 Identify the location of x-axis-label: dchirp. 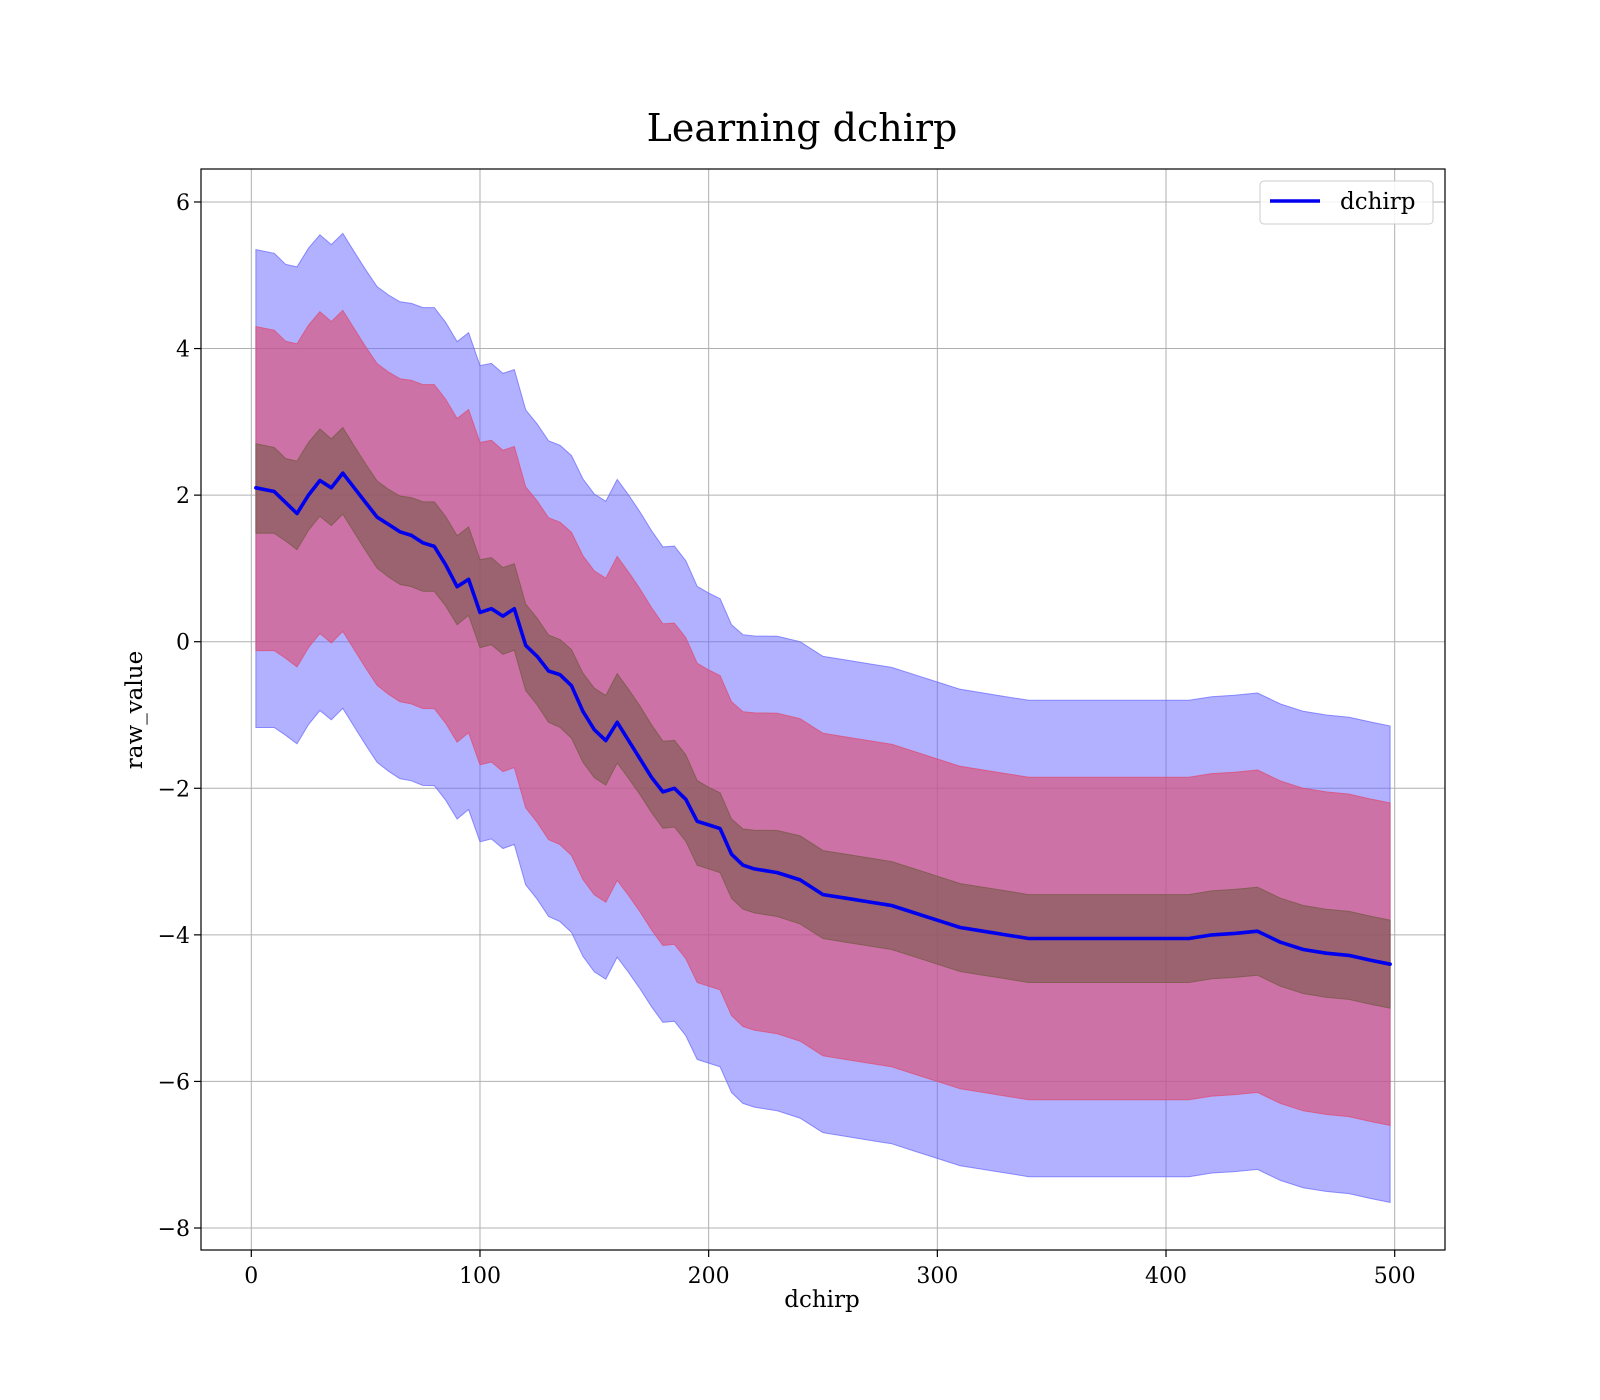
(822, 1300).